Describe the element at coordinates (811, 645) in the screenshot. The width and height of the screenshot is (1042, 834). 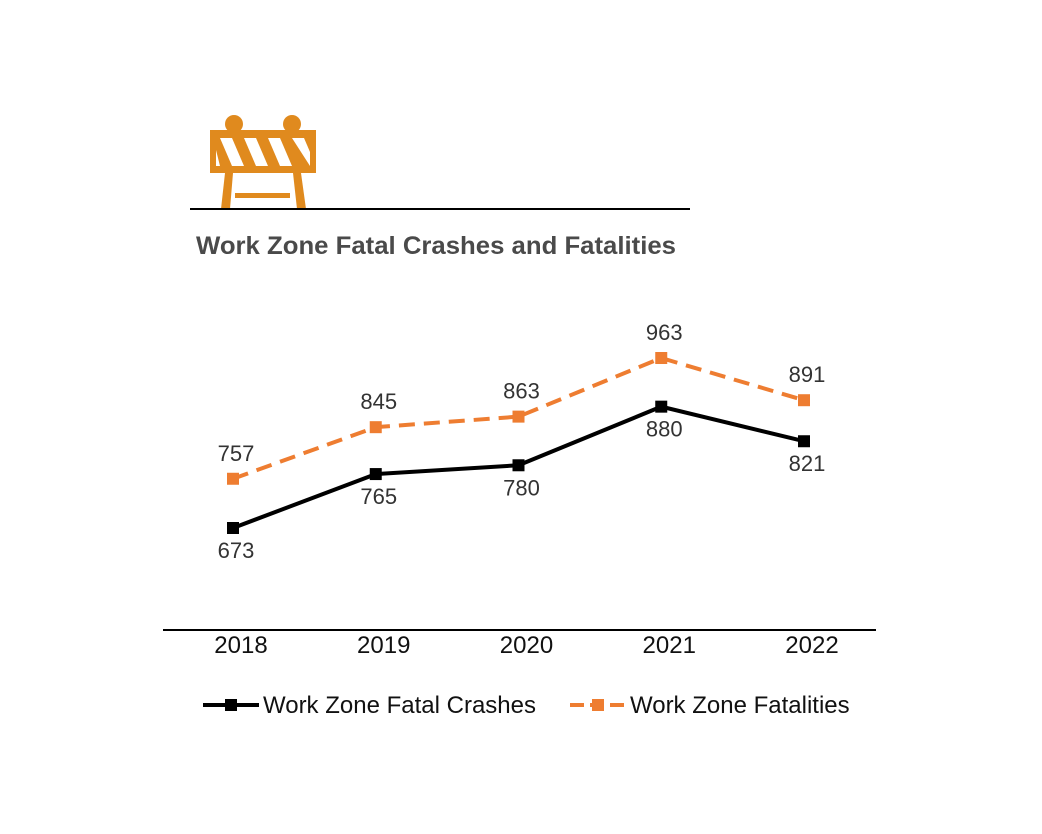
I see `x-tick-label: 2022` at that location.